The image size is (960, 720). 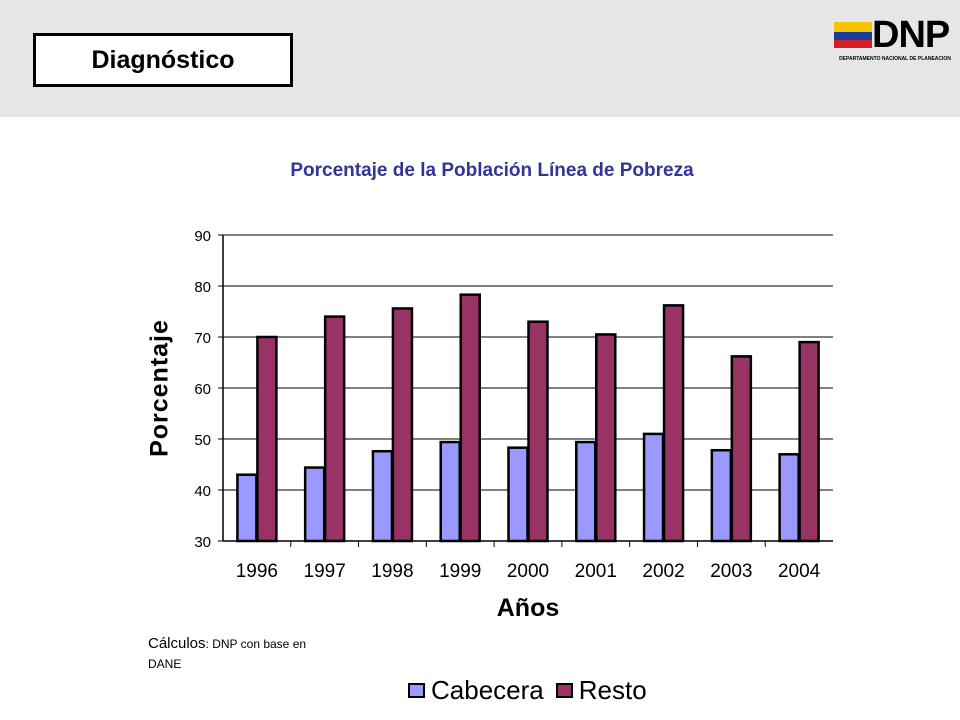 What do you see at coordinates (314, 504) in the screenshot?
I see `bar-cabecera-1997` at bounding box center [314, 504].